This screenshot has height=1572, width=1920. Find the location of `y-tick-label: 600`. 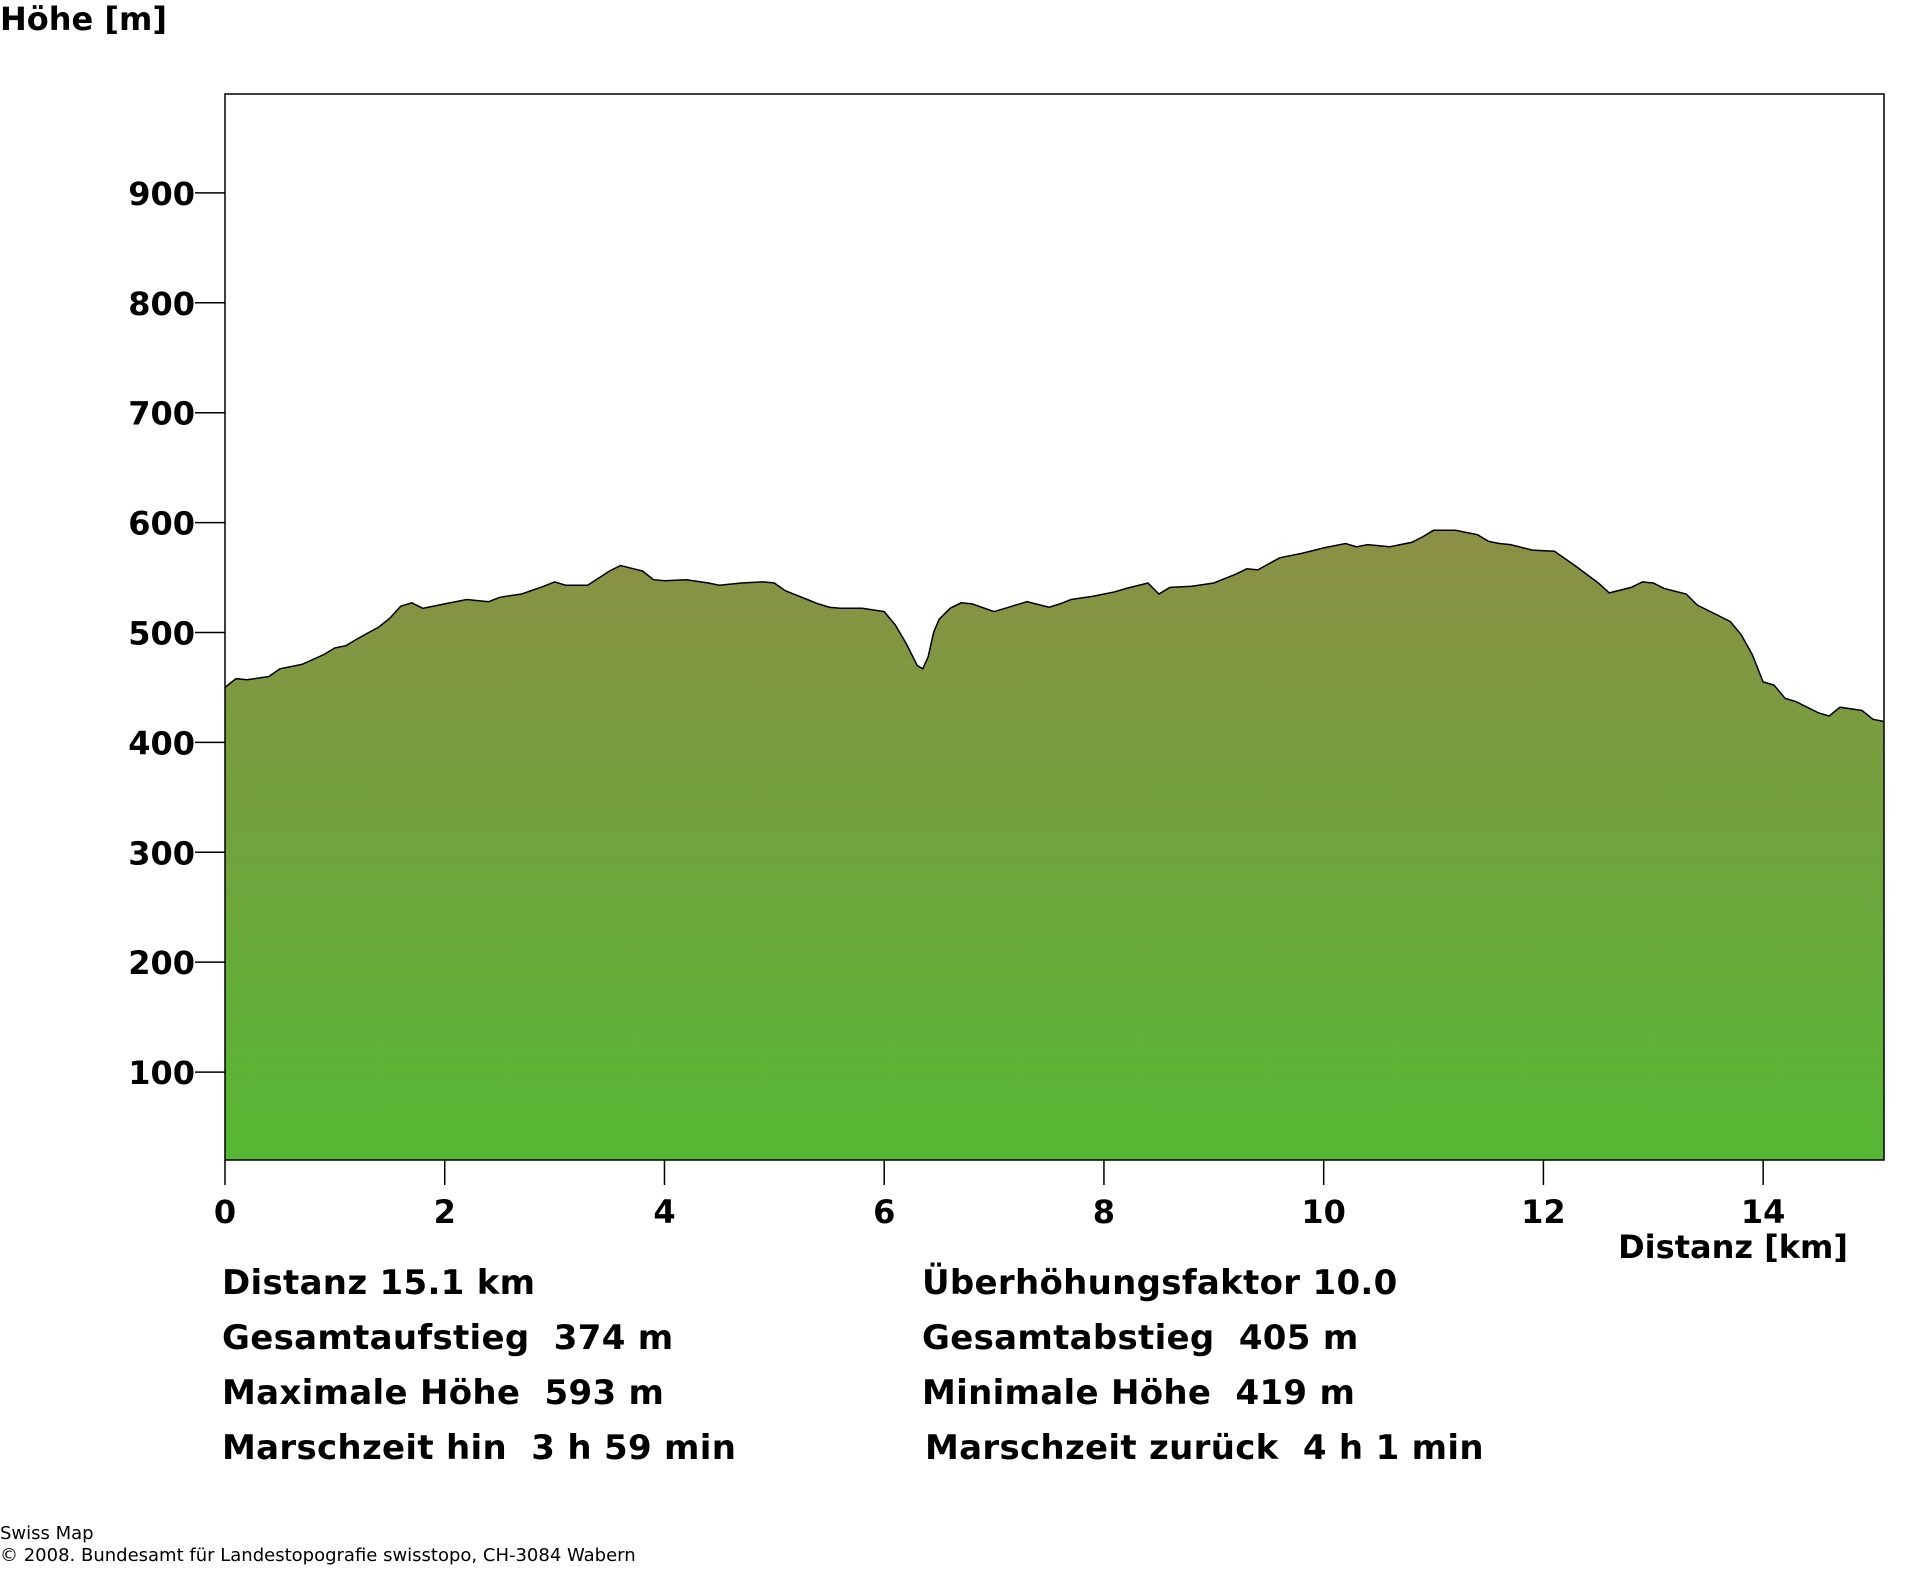

y-tick-label: 600 is located at coordinates (161, 524).